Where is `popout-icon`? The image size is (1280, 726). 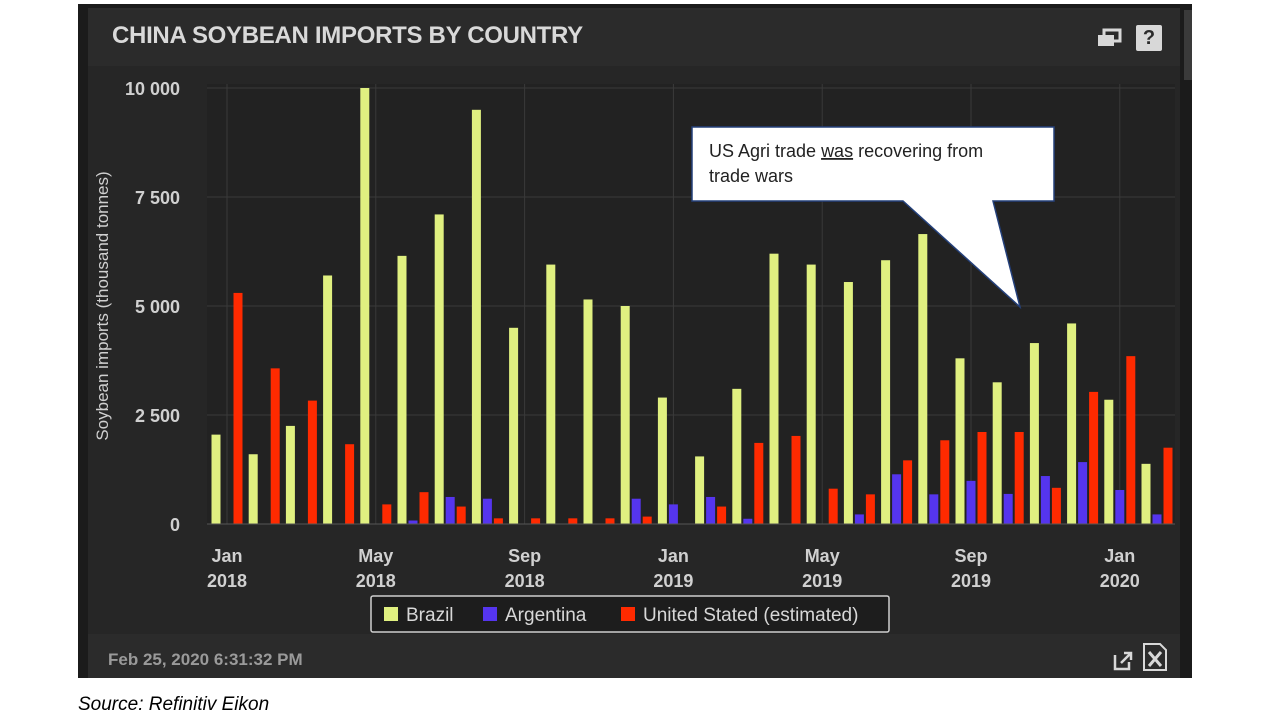 popout-icon is located at coordinates (1109, 38).